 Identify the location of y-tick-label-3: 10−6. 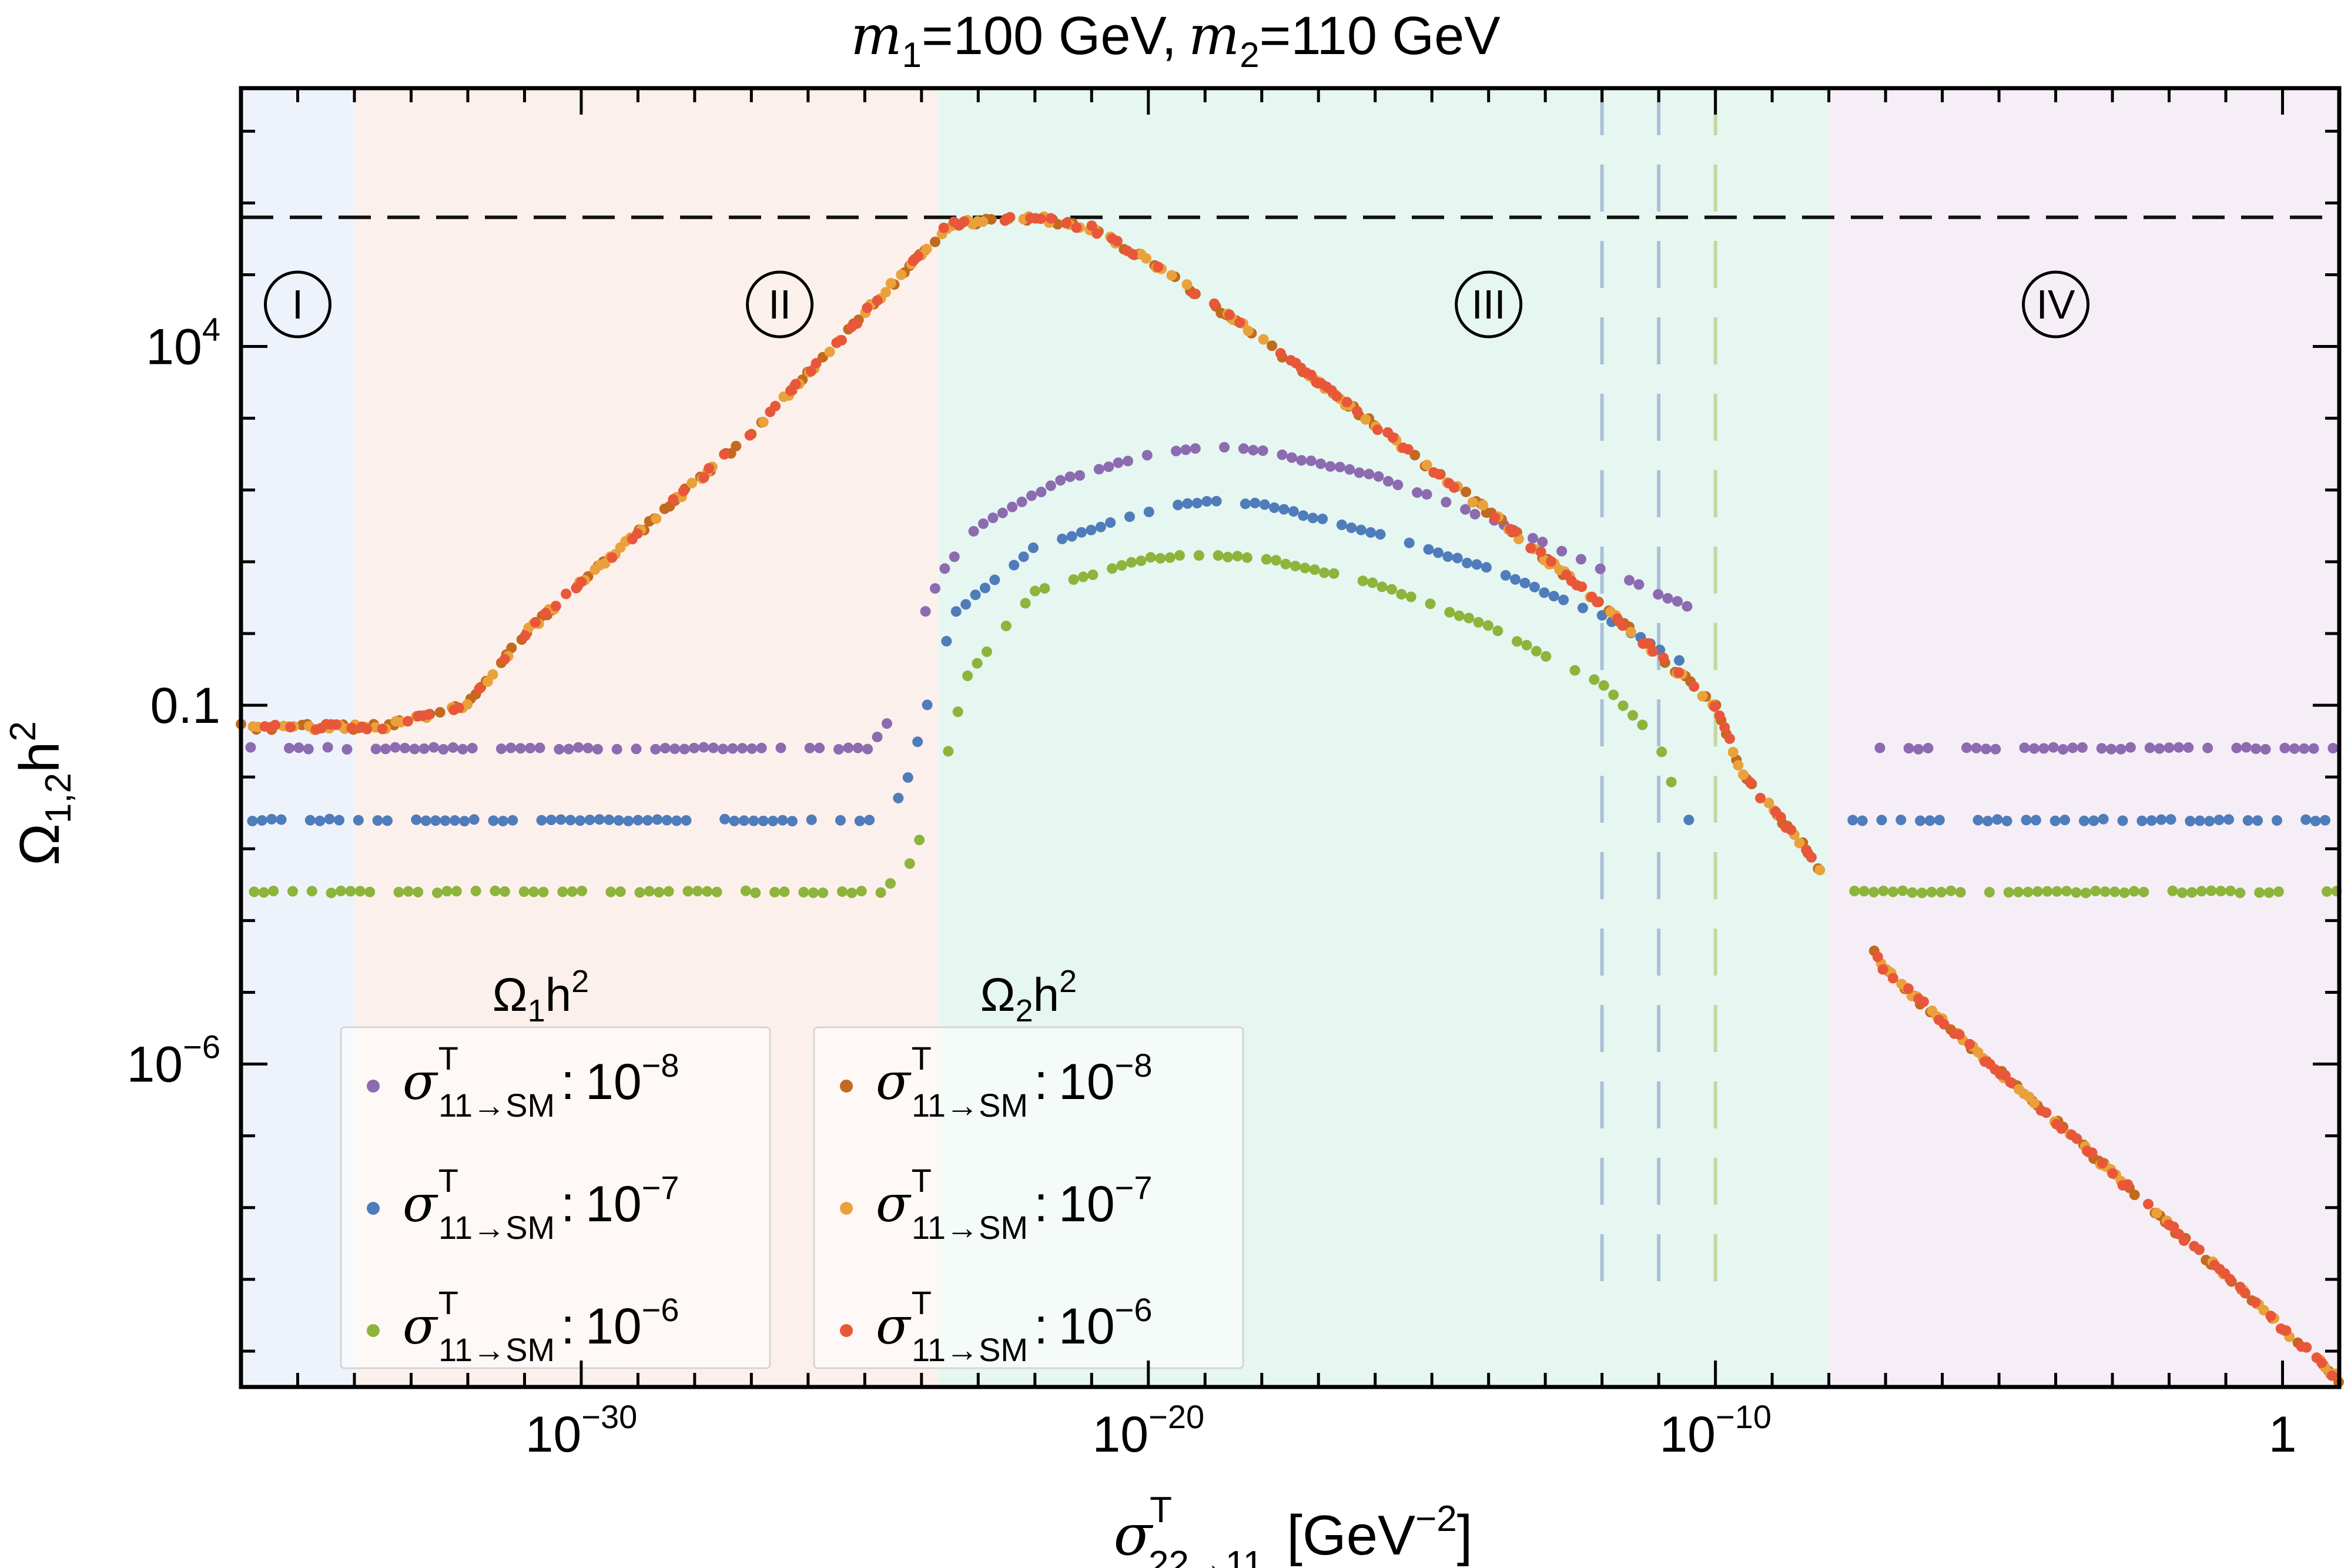
(173, 1060).